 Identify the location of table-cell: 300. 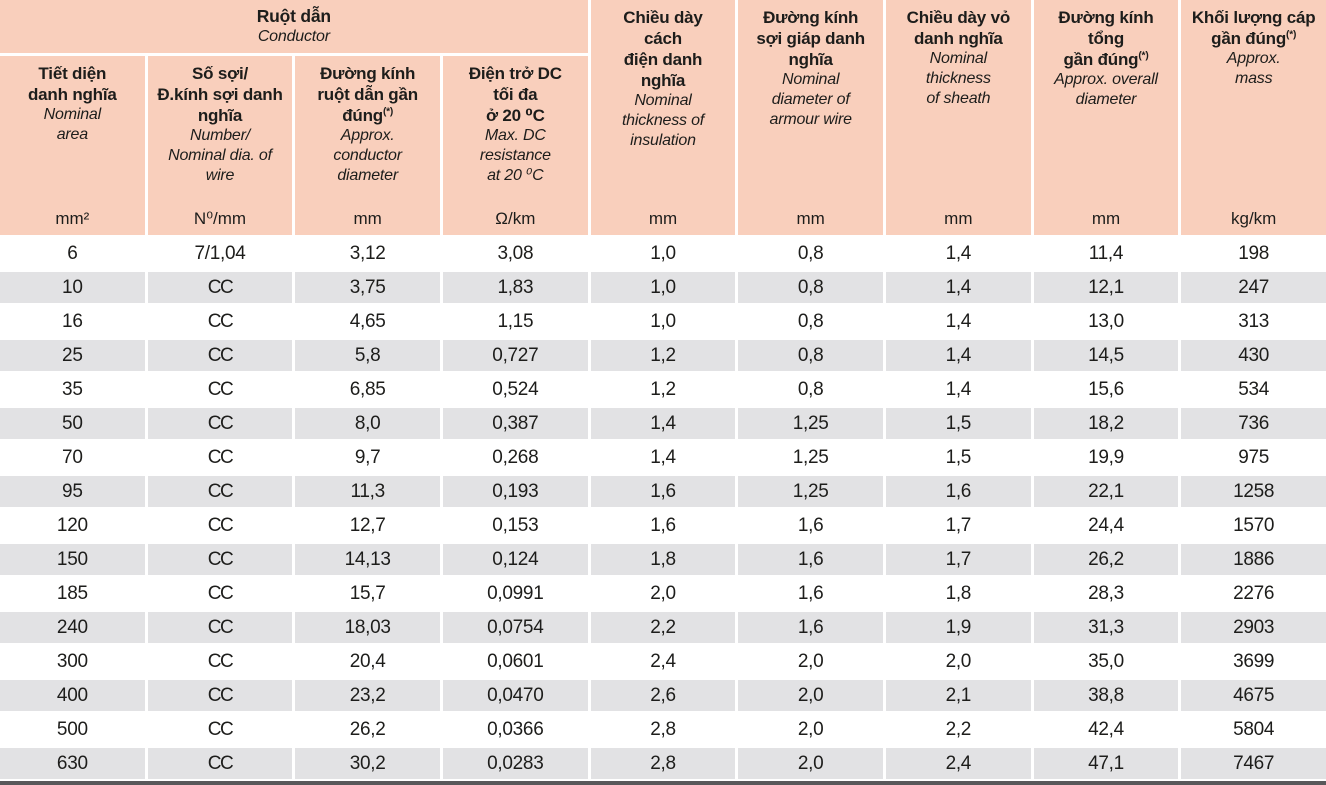
(72, 661).